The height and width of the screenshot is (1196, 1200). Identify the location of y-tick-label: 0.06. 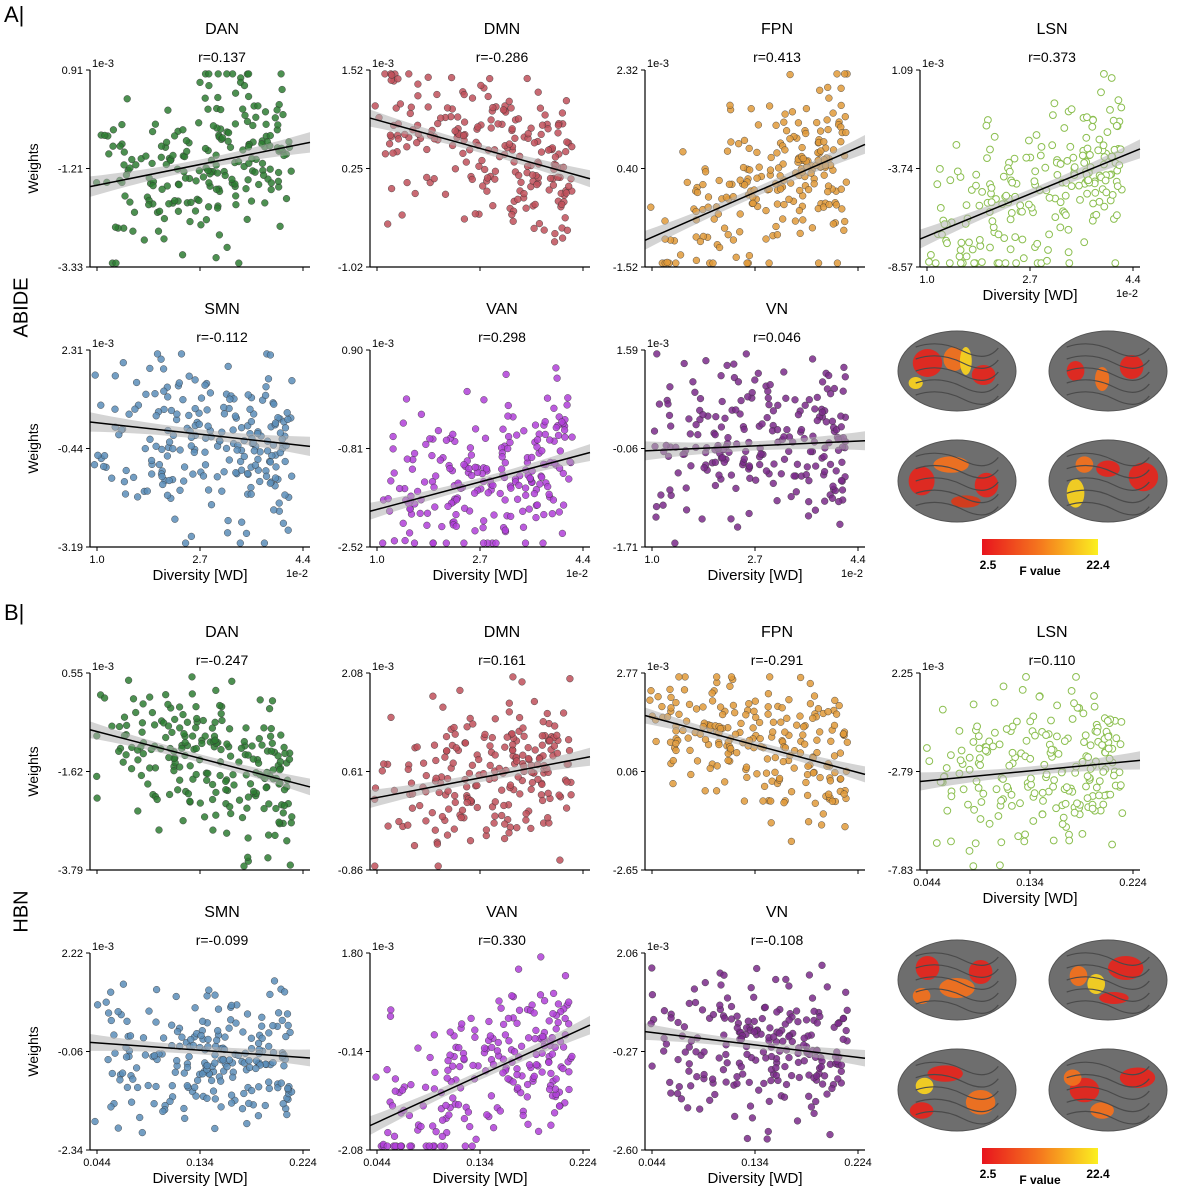
(627, 773).